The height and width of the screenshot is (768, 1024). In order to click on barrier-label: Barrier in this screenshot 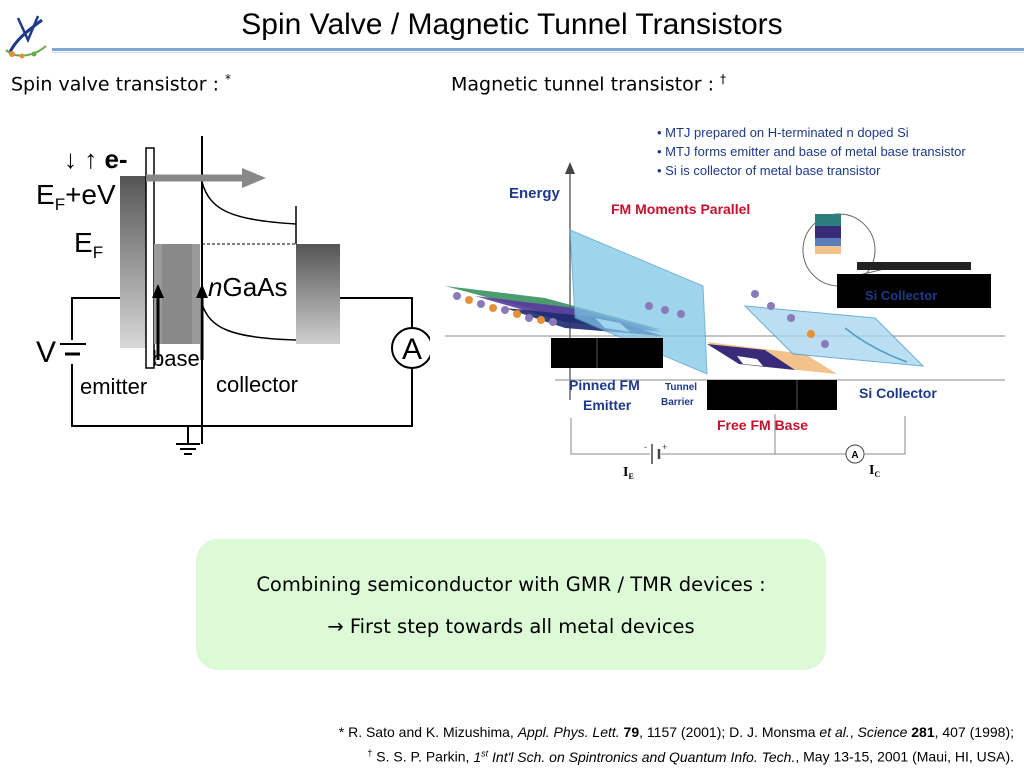, I will do `click(677, 402)`.